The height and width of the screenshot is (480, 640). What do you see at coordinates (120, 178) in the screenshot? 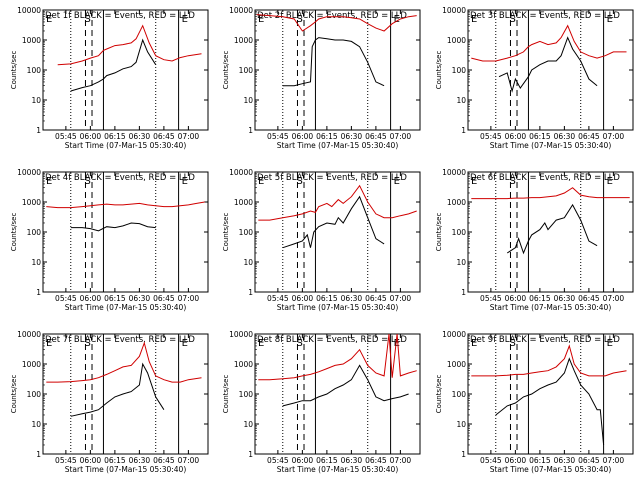
I see `panel-title: Det 4f BLACK = Events, RED = LLD` at bounding box center [120, 178].